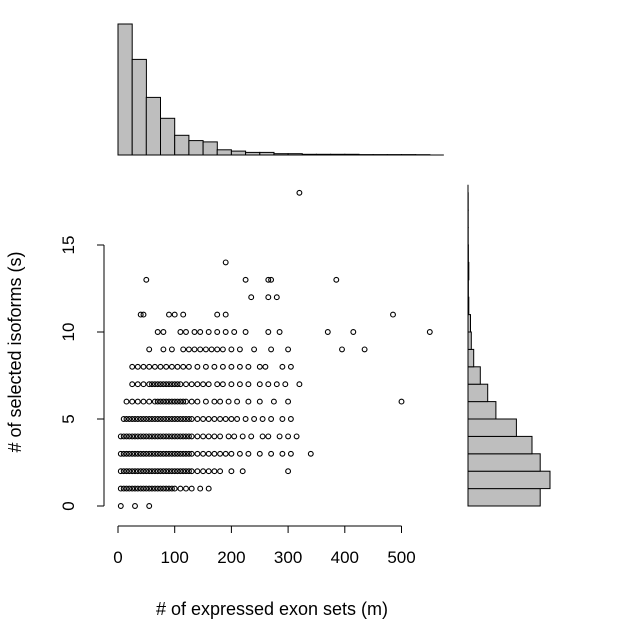  I want to click on x-tick-label: 500, so click(401, 557).